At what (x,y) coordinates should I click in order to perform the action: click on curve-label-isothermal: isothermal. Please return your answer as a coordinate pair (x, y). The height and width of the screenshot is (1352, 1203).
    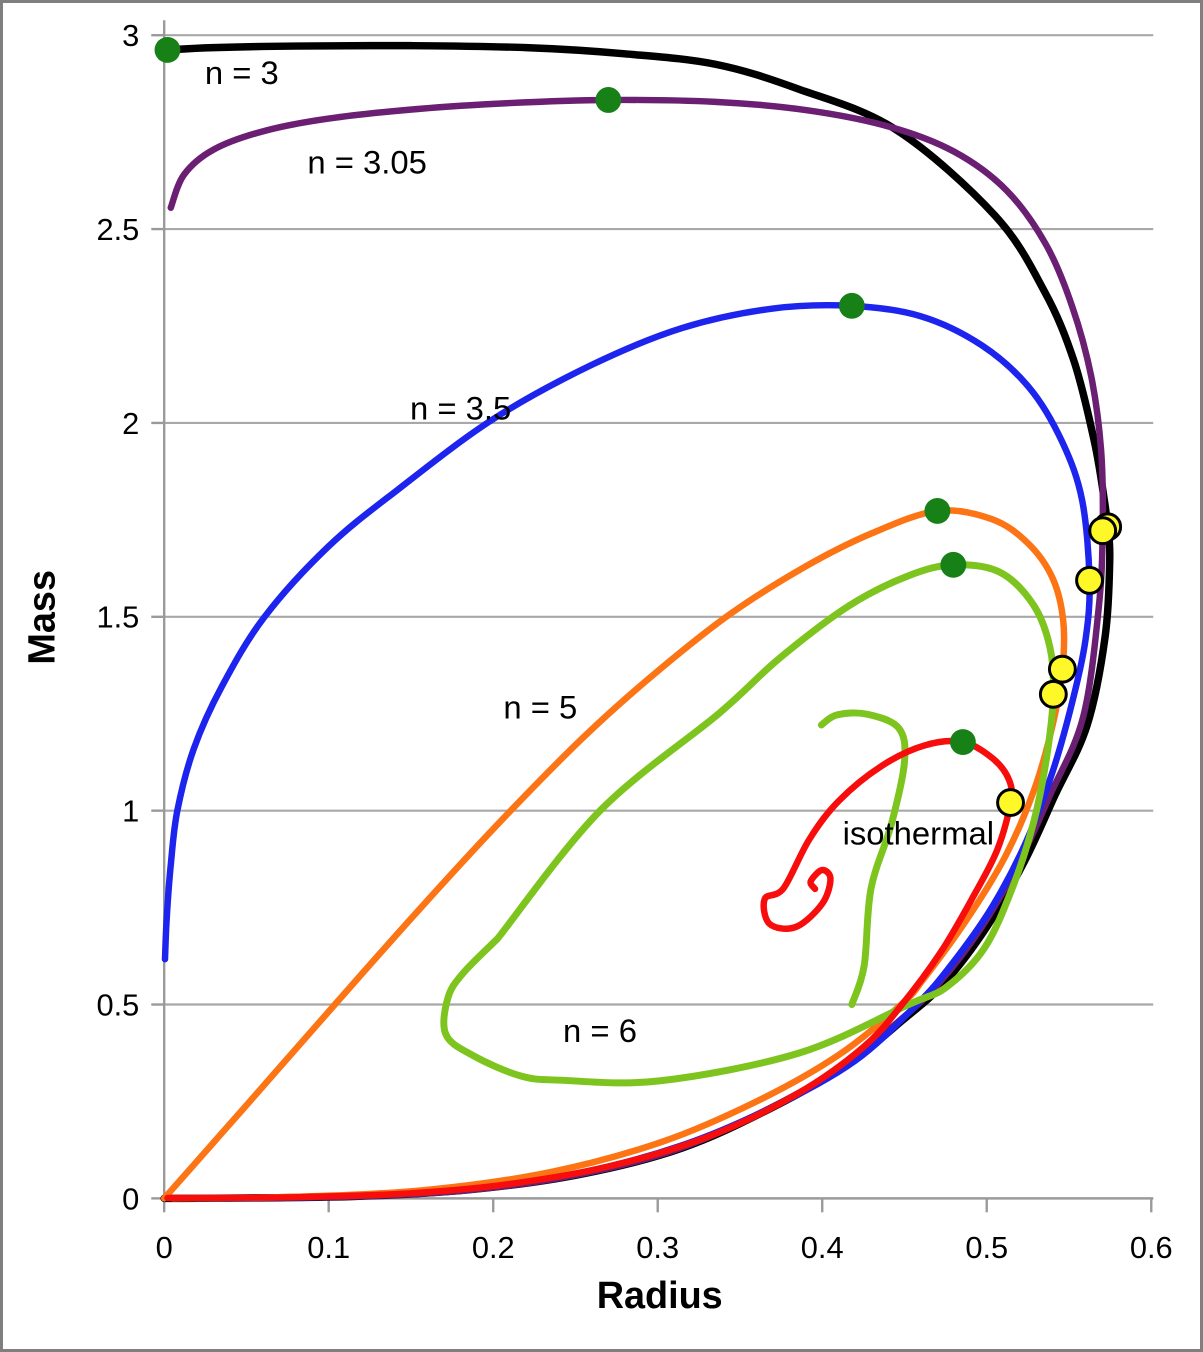
    Looking at the image, I should click on (918, 832).